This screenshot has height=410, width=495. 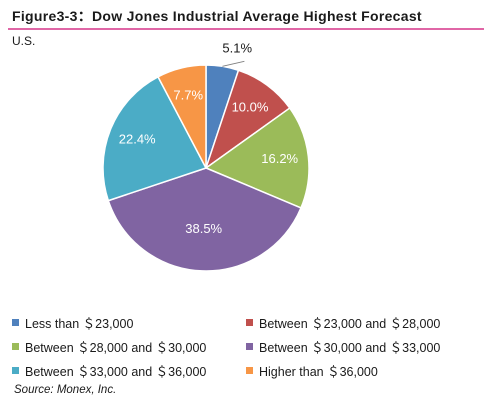 What do you see at coordinates (233, 63) in the screenshot?
I see `label-leader-line` at bounding box center [233, 63].